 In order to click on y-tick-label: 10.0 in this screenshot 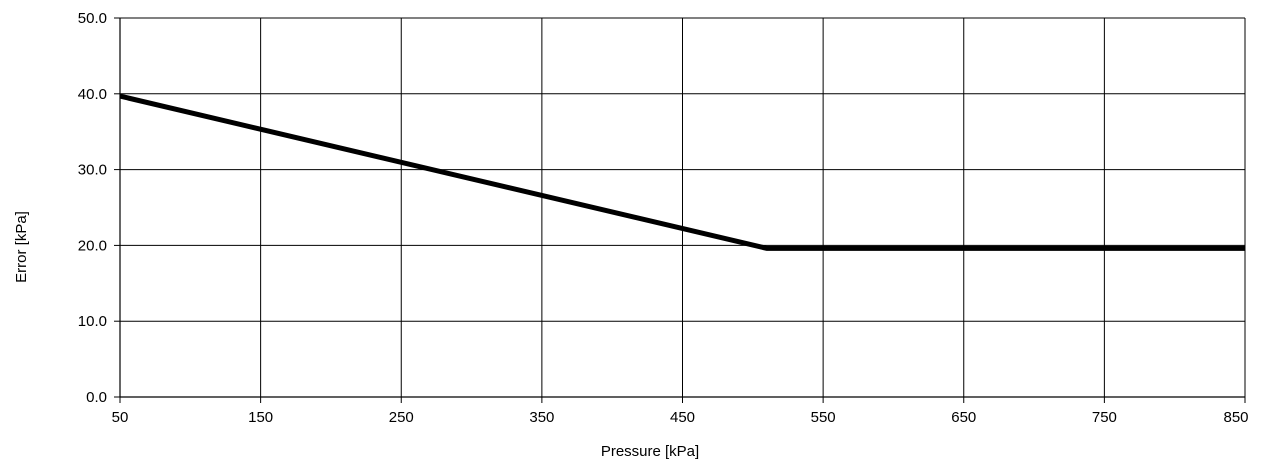, I will do `click(92, 321)`.